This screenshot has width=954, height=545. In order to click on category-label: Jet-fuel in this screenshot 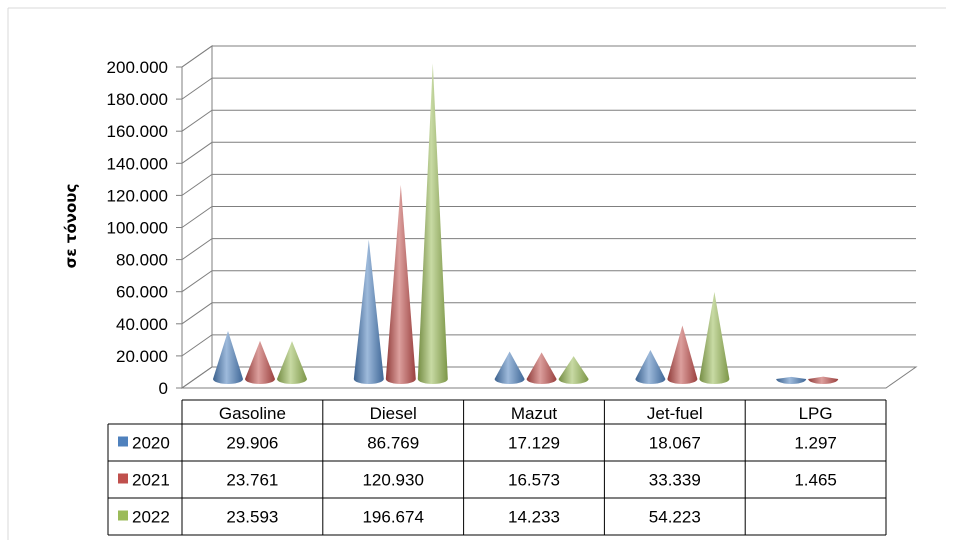, I will do `click(675, 413)`.